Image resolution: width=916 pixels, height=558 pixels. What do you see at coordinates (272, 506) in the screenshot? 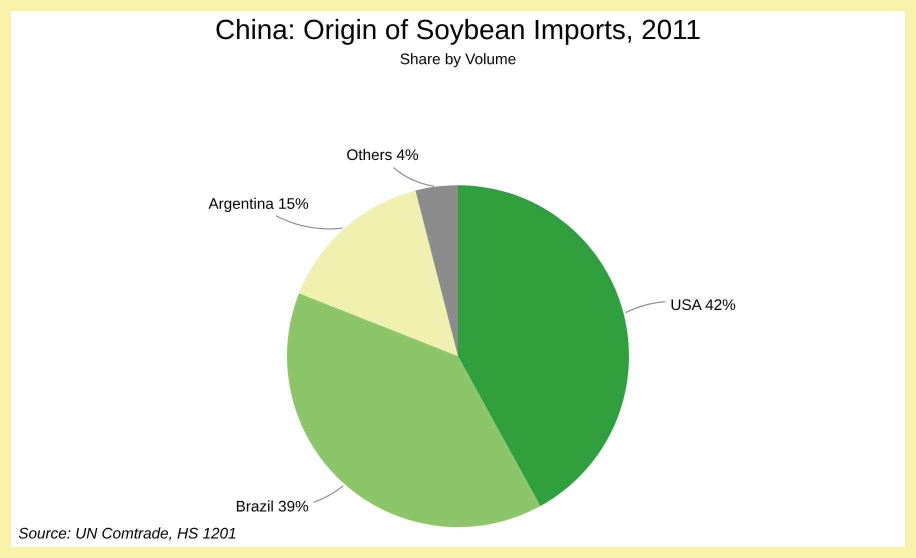
I see `slice-label: Brazil 39%` at bounding box center [272, 506].